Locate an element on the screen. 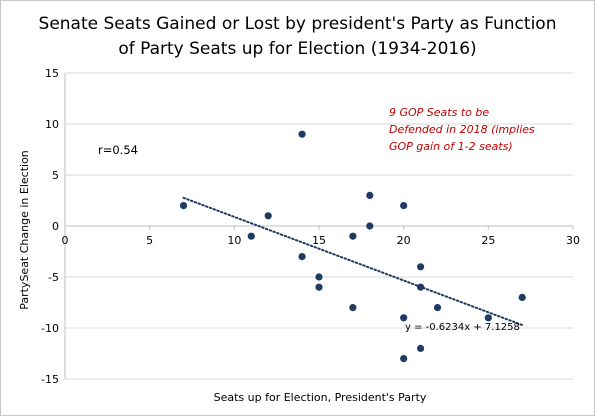  gop-note-line: Defended in 2018 (implies is located at coordinates (462, 129).